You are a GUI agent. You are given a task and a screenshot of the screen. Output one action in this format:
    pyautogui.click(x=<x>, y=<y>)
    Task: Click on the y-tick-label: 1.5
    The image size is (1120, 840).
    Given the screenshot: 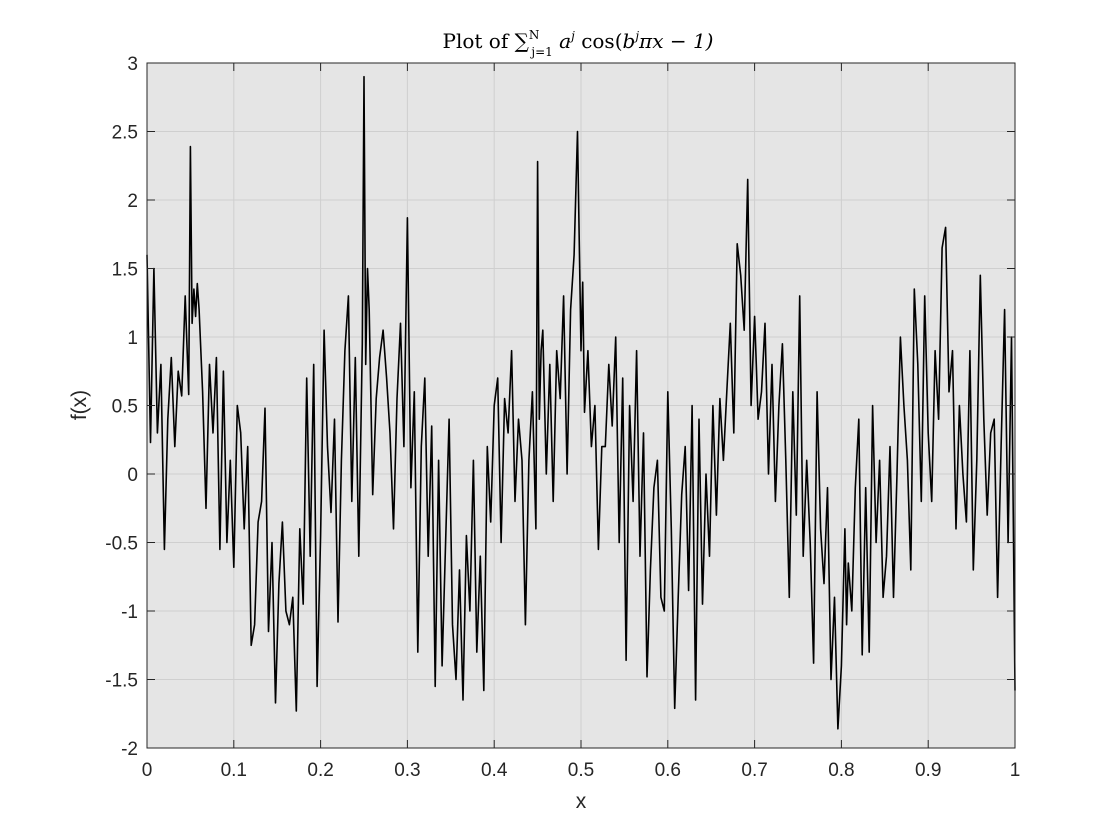 What is the action you would take?
    pyautogui.click(x=125, y=270)
    